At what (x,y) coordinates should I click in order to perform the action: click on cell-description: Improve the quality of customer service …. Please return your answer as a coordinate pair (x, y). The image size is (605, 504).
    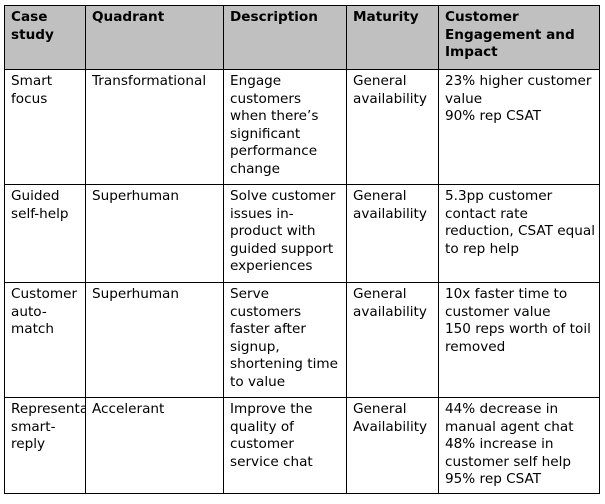
    Looking at the image, I should click on (285, 445).